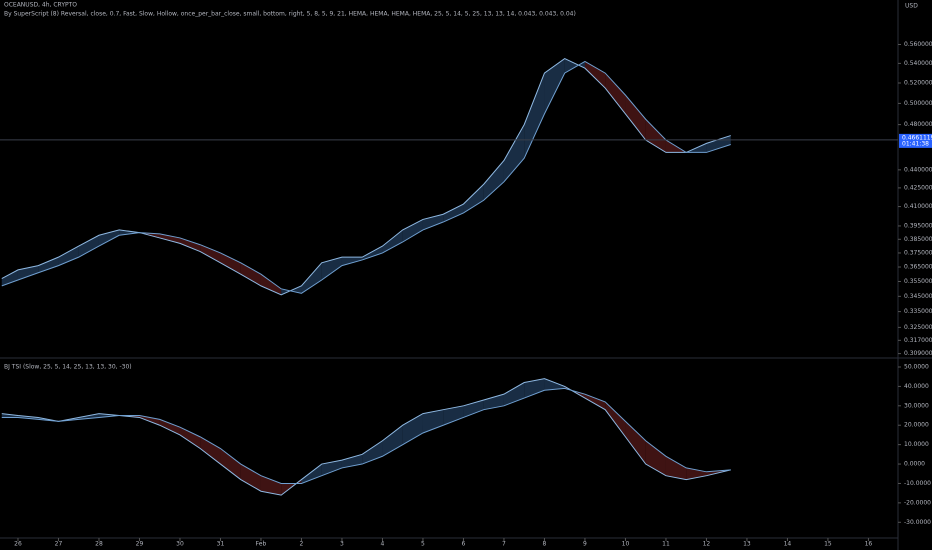  What do you see at coordinates (911, 6) in the screenshot?
I see `currency-label: USD` at bounding box center [911, 6].